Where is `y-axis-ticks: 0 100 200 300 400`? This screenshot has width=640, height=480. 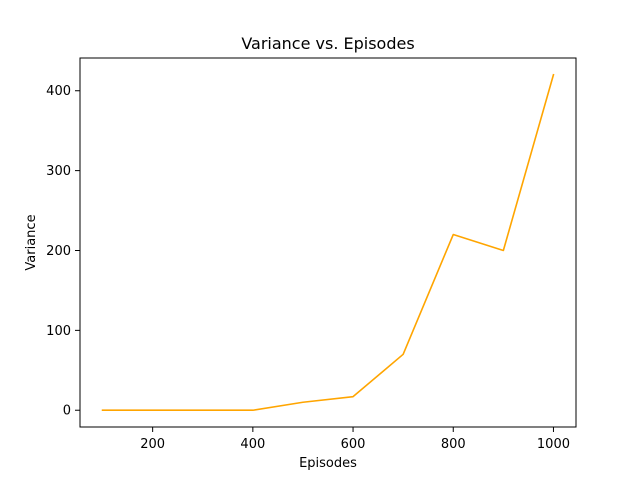
y-axis-ticks: 0 100 200 300 400 is located at coordinates (63, 251).